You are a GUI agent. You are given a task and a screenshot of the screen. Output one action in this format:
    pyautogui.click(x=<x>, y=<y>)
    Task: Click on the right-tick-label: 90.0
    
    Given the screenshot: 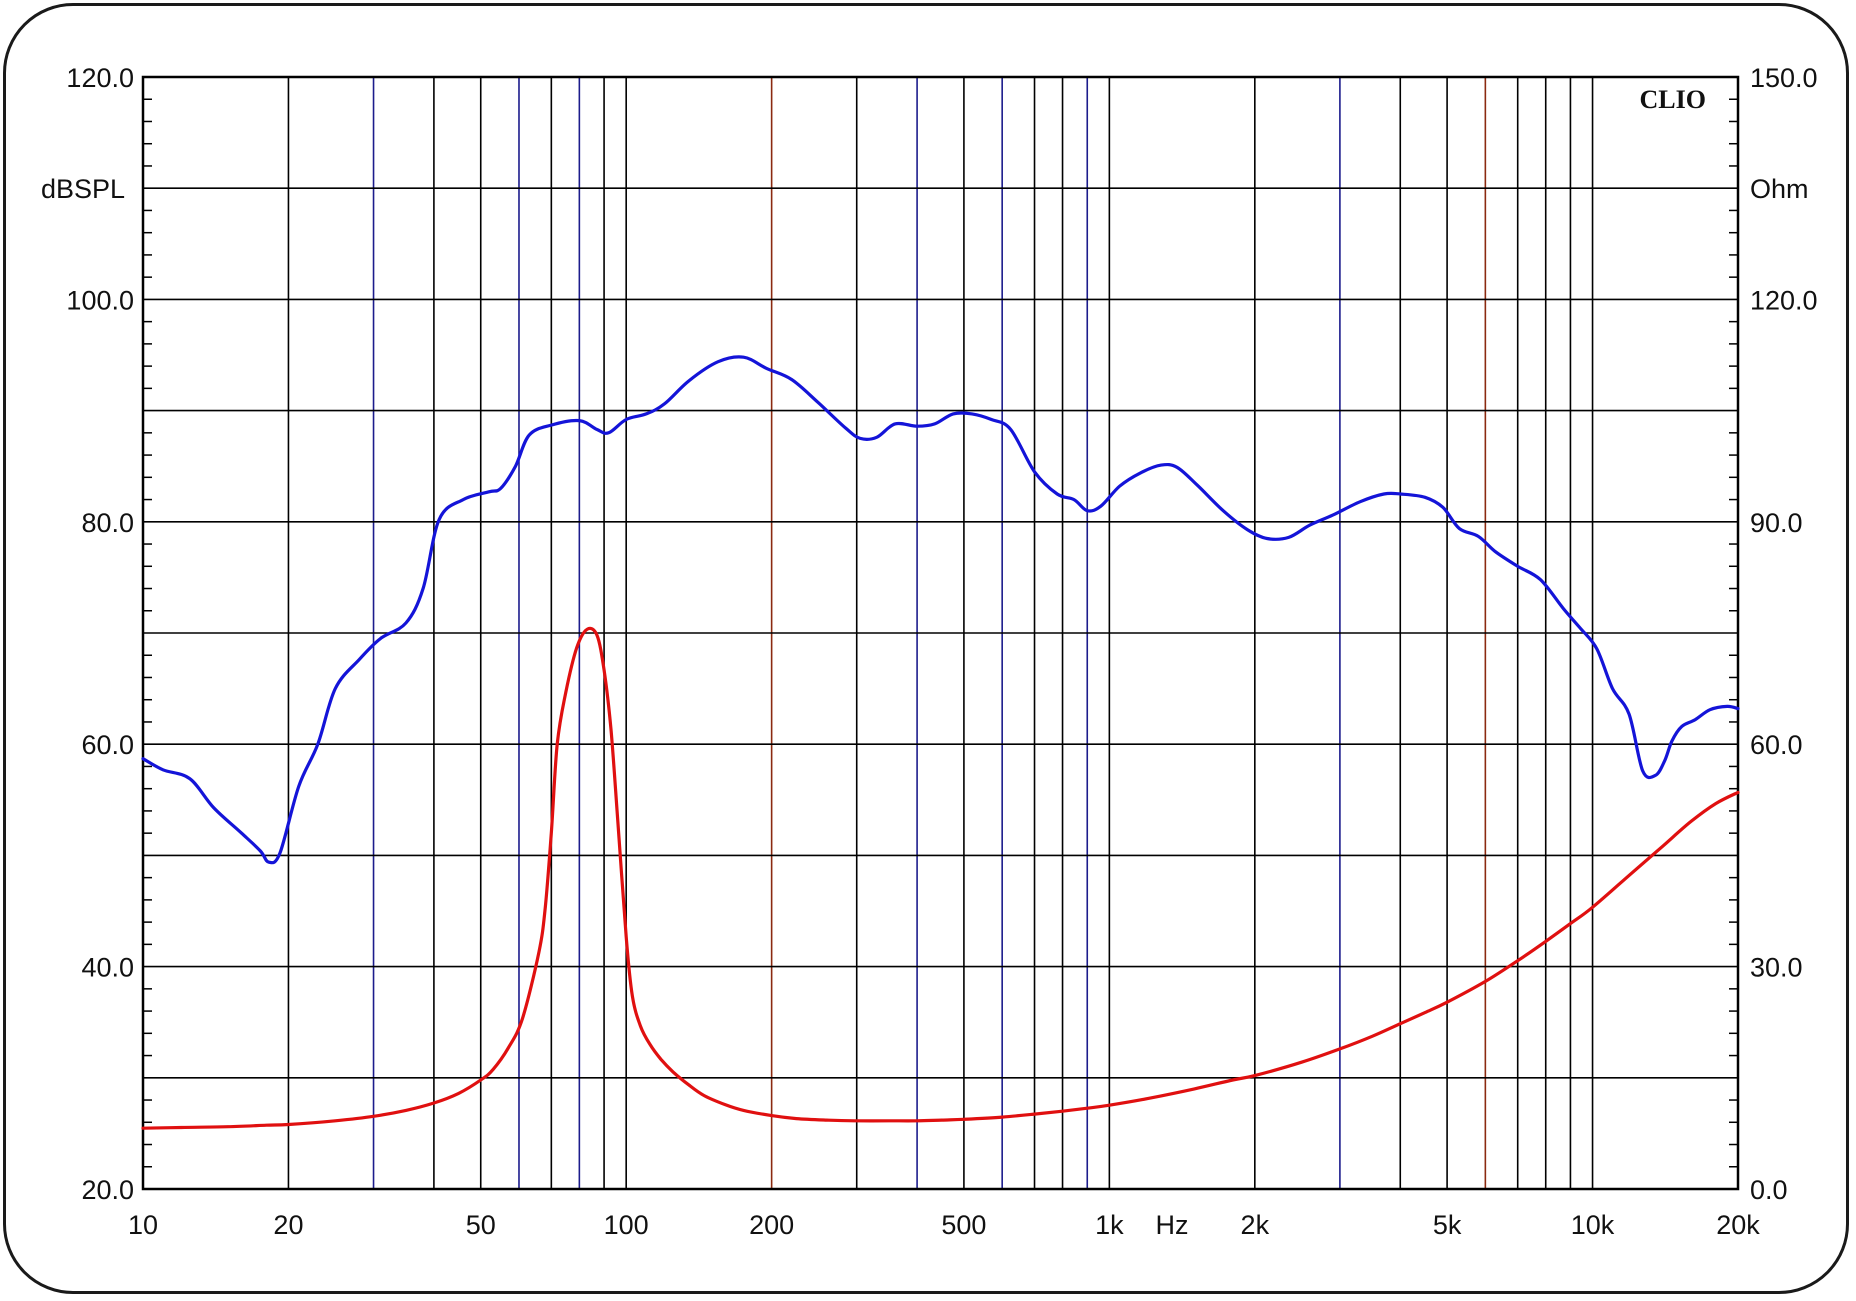 What is the action you would take?
    pyautogui.click(x=1776, y=523)
    